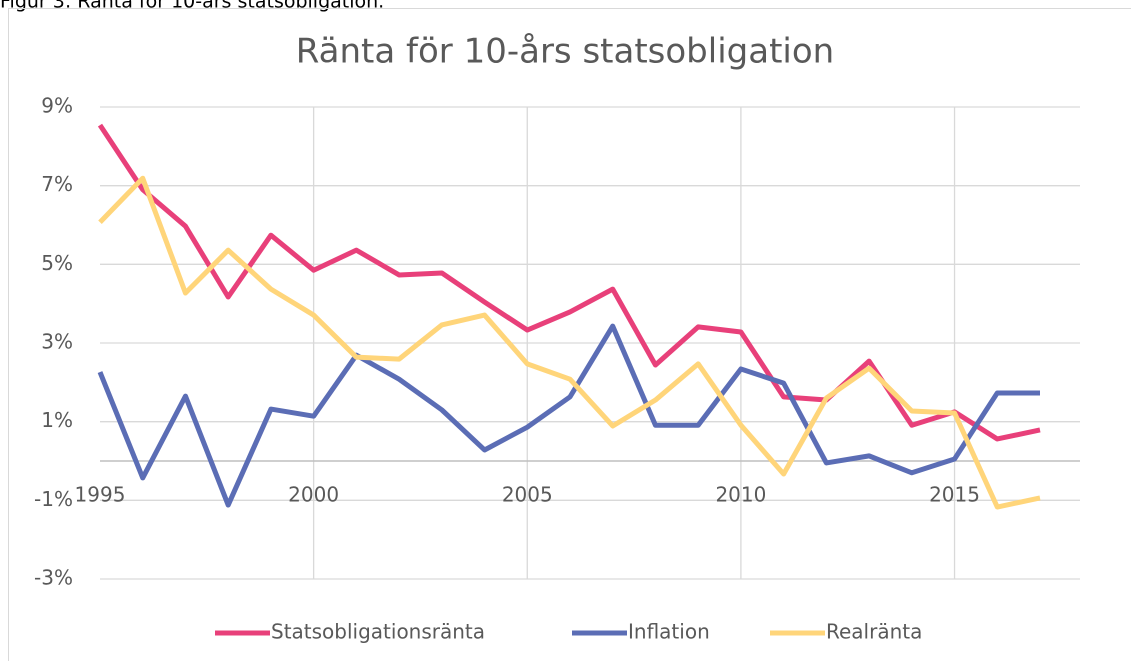  What do you see at coordinates (669, 632) in the screenshot?
I see `legend-label: Inflation` at bounding box center [669, 632].